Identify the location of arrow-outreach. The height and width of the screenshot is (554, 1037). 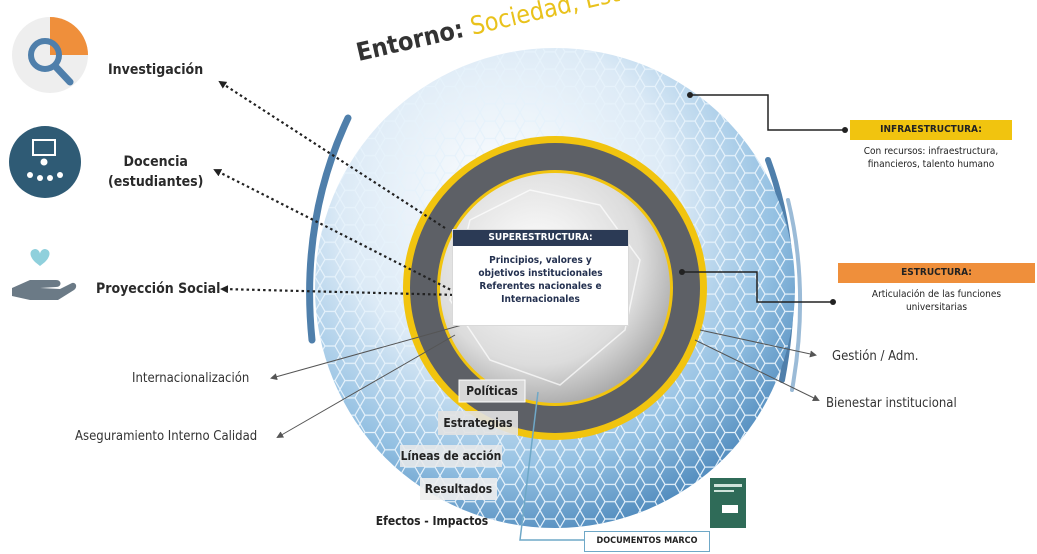
(339, 291).